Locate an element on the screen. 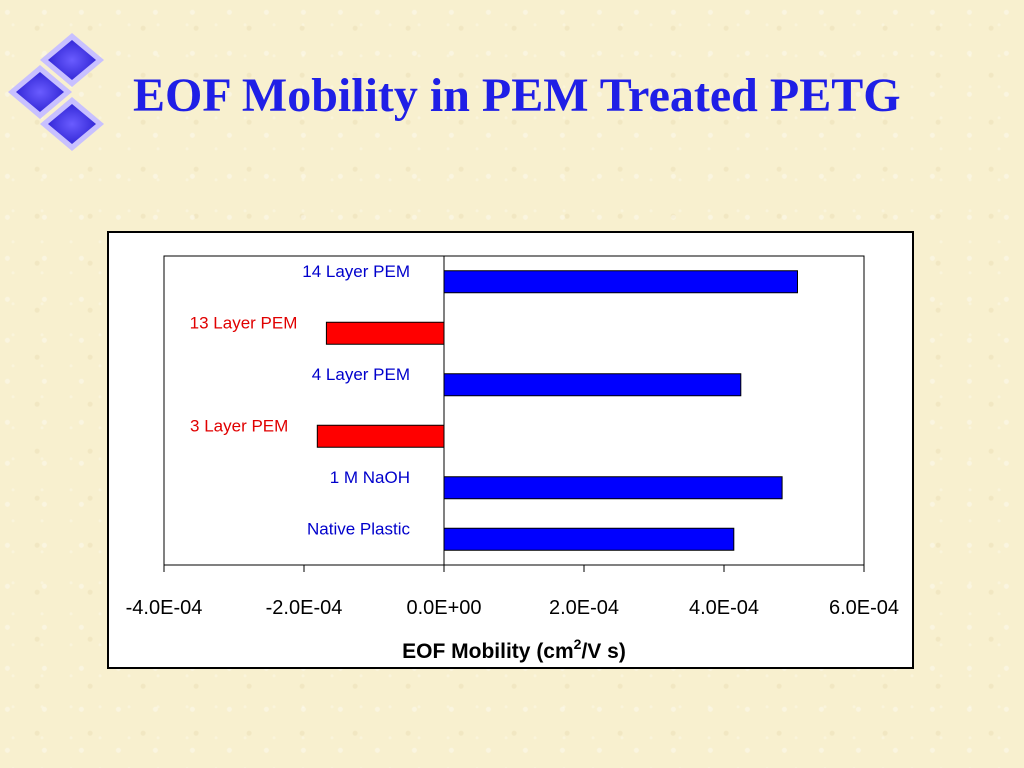 The image size is (1024, 768). x-tick-label: -2.0E-04 is located at coordinates (304, 608).